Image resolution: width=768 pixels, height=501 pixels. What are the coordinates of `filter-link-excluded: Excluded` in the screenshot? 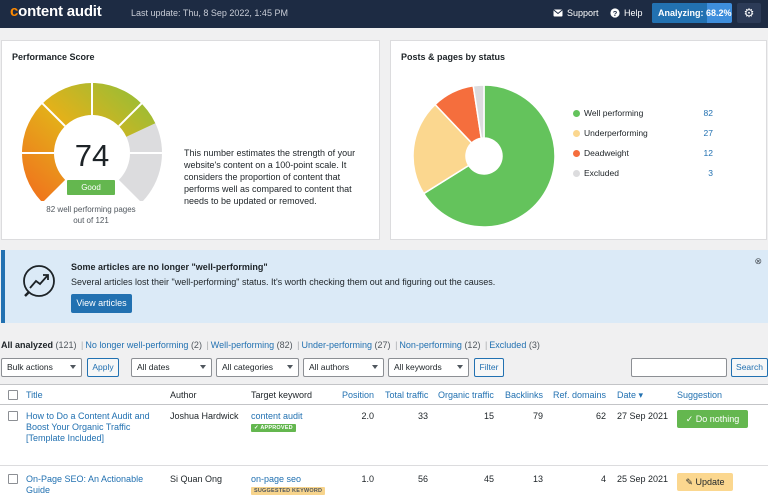 It's located at (508, 345).